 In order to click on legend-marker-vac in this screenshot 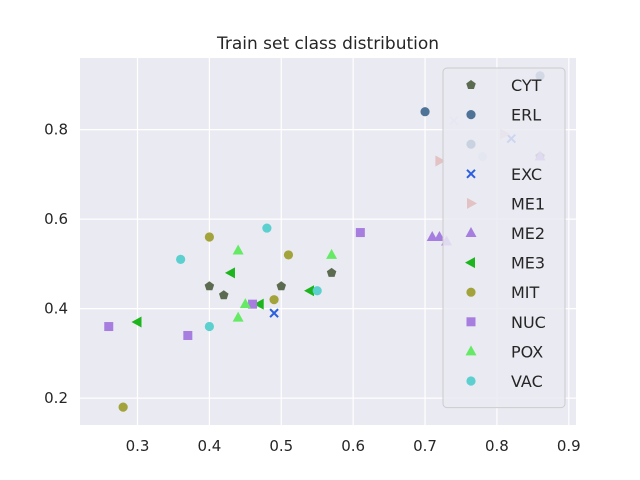, I will do `click(471, 381)`.